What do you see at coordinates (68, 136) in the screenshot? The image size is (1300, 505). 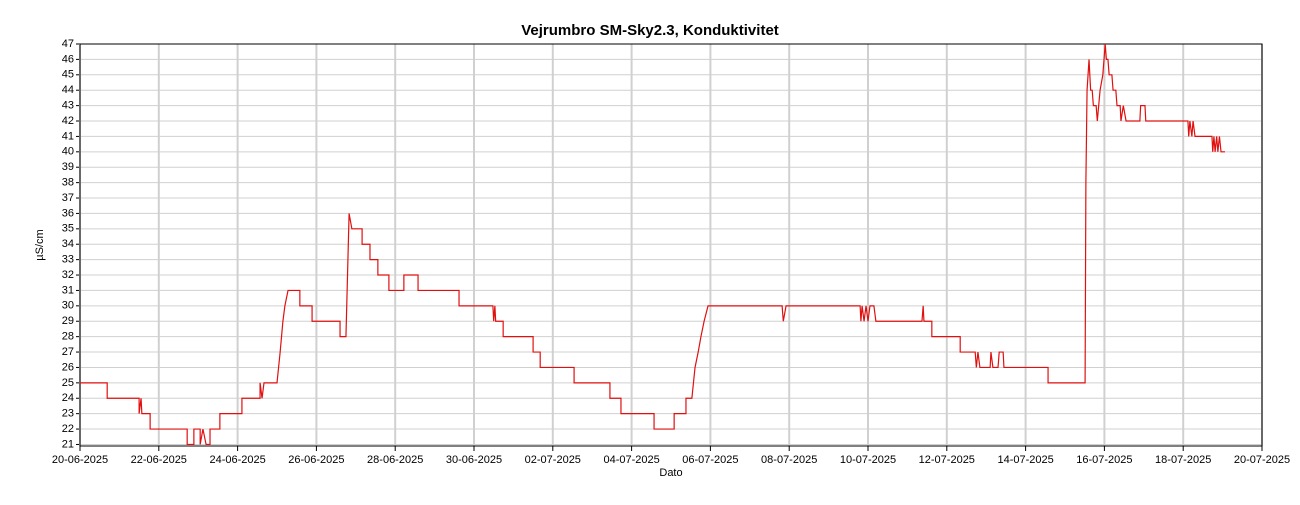 I see `y-tick-label: 41` at bounding box center [68, 136].